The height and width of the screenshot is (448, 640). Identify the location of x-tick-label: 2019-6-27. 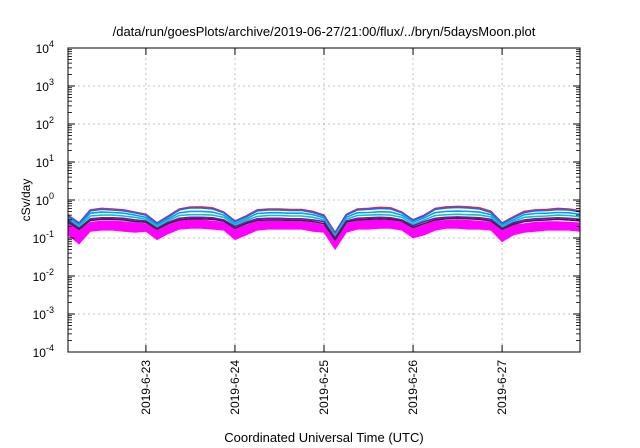
(502, 387).